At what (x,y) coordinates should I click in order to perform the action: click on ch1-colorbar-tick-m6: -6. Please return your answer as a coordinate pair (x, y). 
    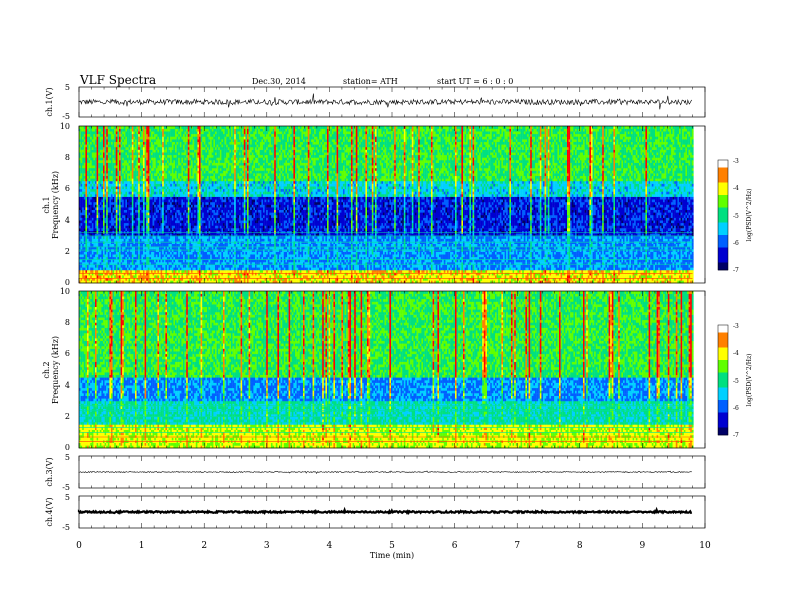
    Looking at the image, I should click on (736, 243).